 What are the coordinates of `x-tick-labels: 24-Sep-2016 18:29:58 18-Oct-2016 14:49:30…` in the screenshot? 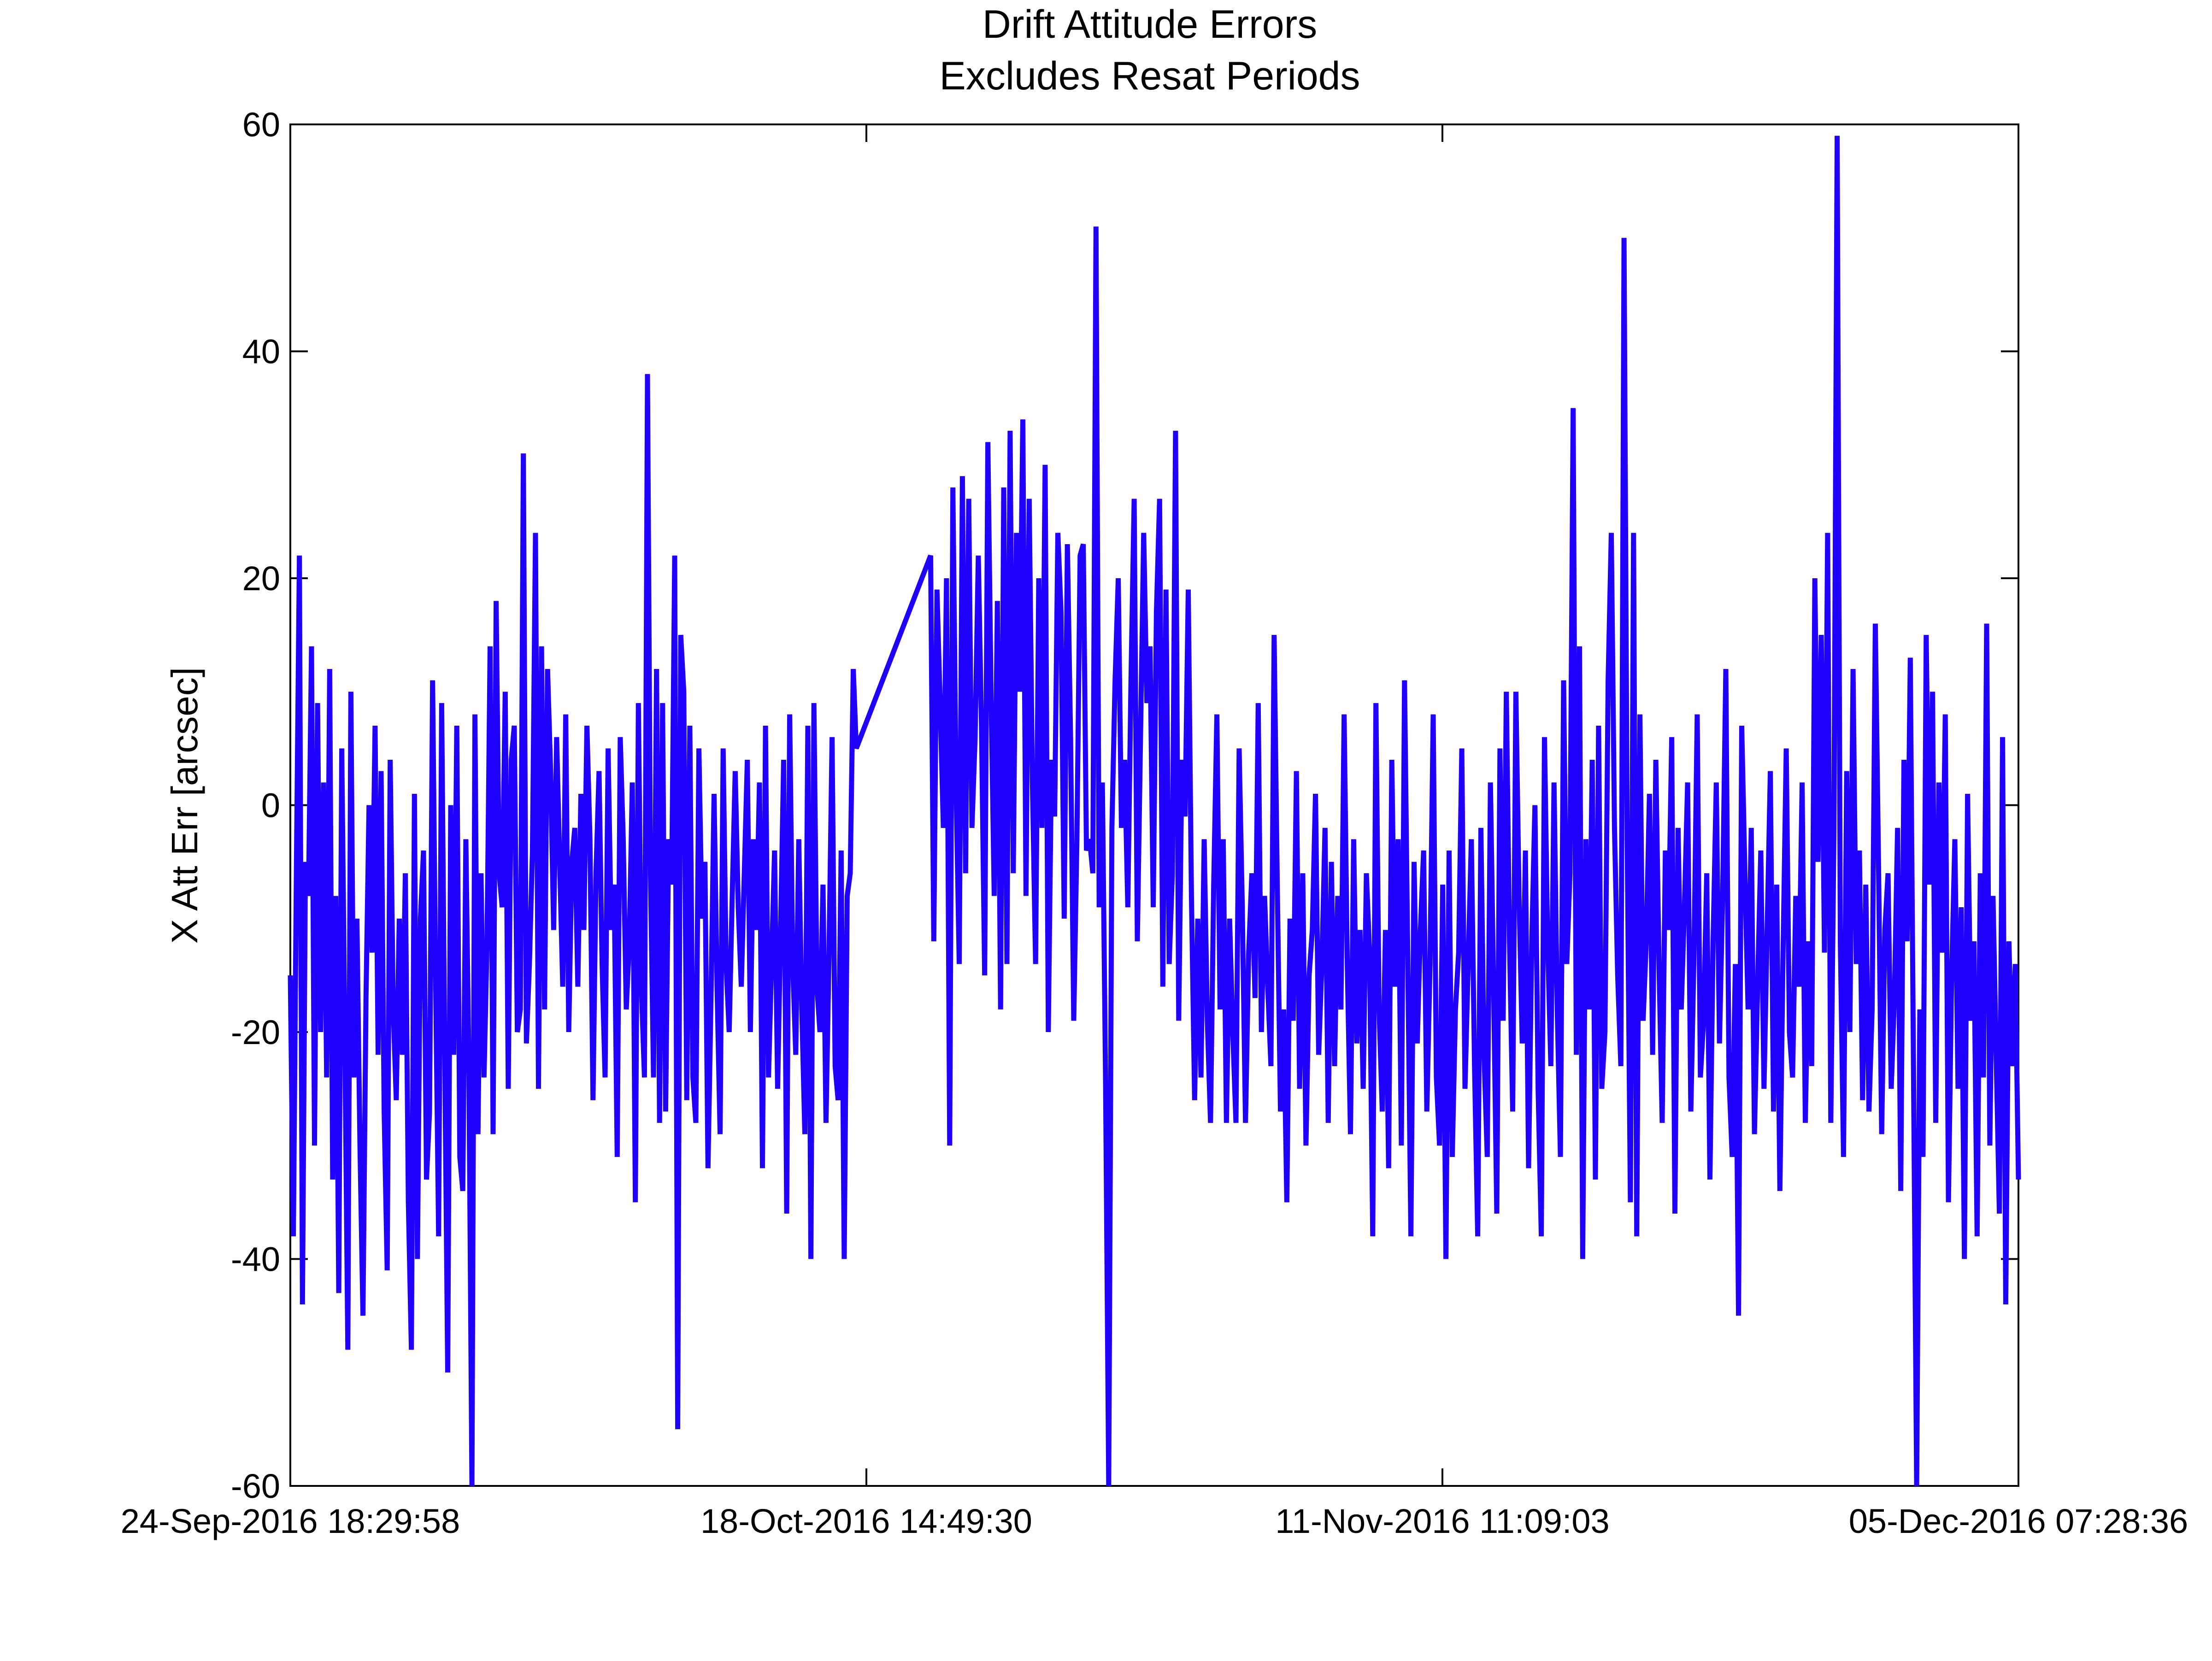 It's located at (1154, 1521).